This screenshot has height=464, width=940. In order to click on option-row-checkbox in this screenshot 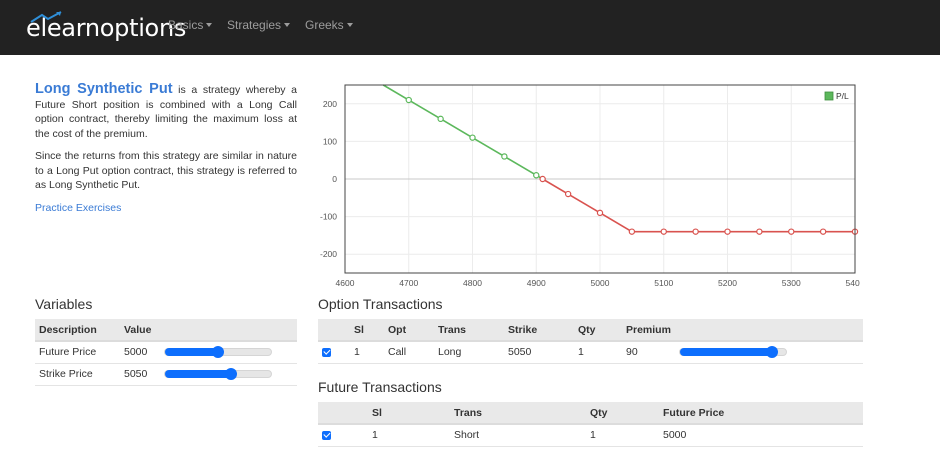, I will do `click(326, 352)`.